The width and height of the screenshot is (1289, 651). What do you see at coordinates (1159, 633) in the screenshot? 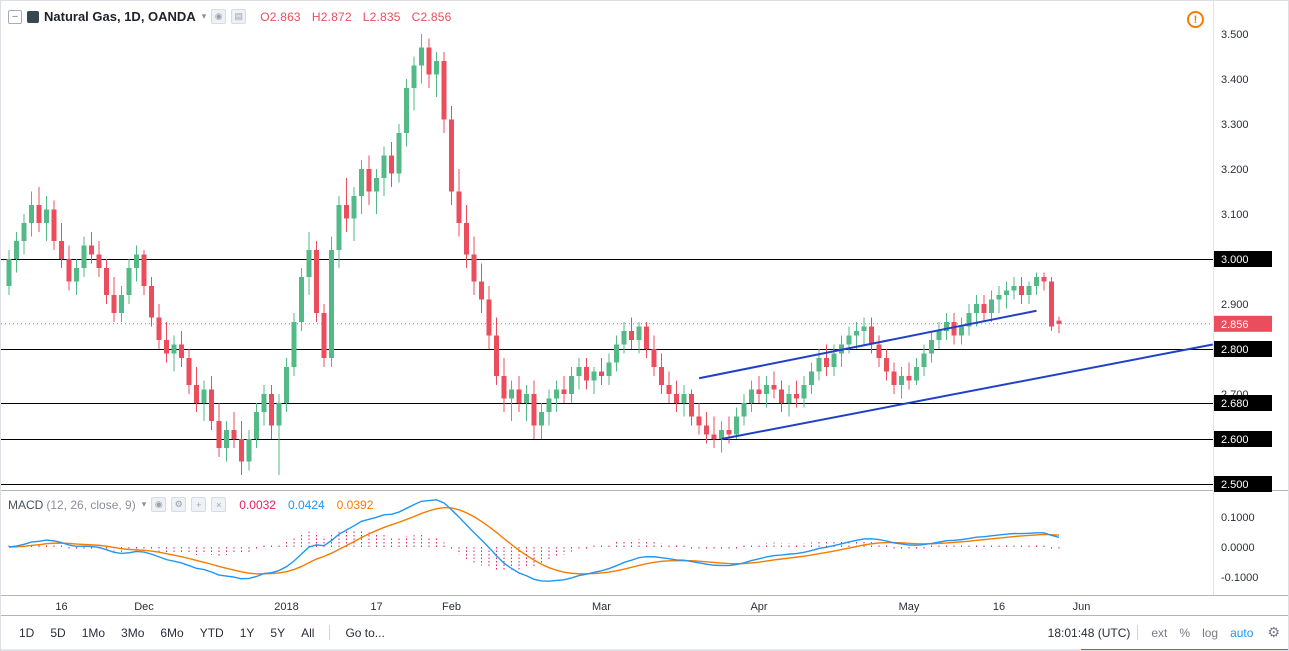
I see `extended-hours-button: ext` at bounding box center [1159, 633].